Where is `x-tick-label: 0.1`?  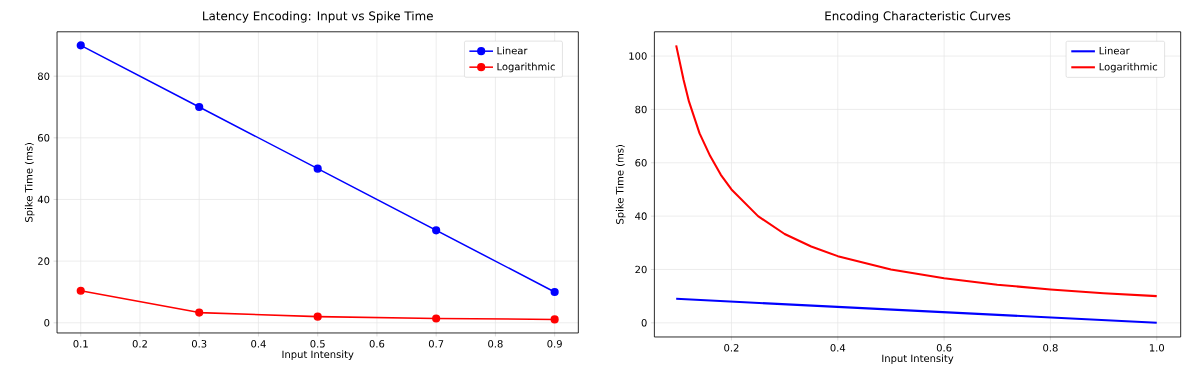 x-tick-label: 0.1 is located at coordinates (80, 344).